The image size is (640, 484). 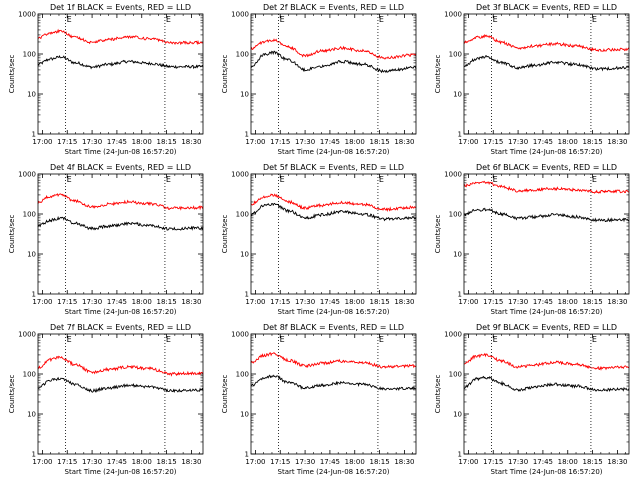 What do you see at coordinates (546, 167) in the screenshot?
I see `panel-title: Det 6f BLACK = Events, RED = LLD` at bounding box center [546, 167].